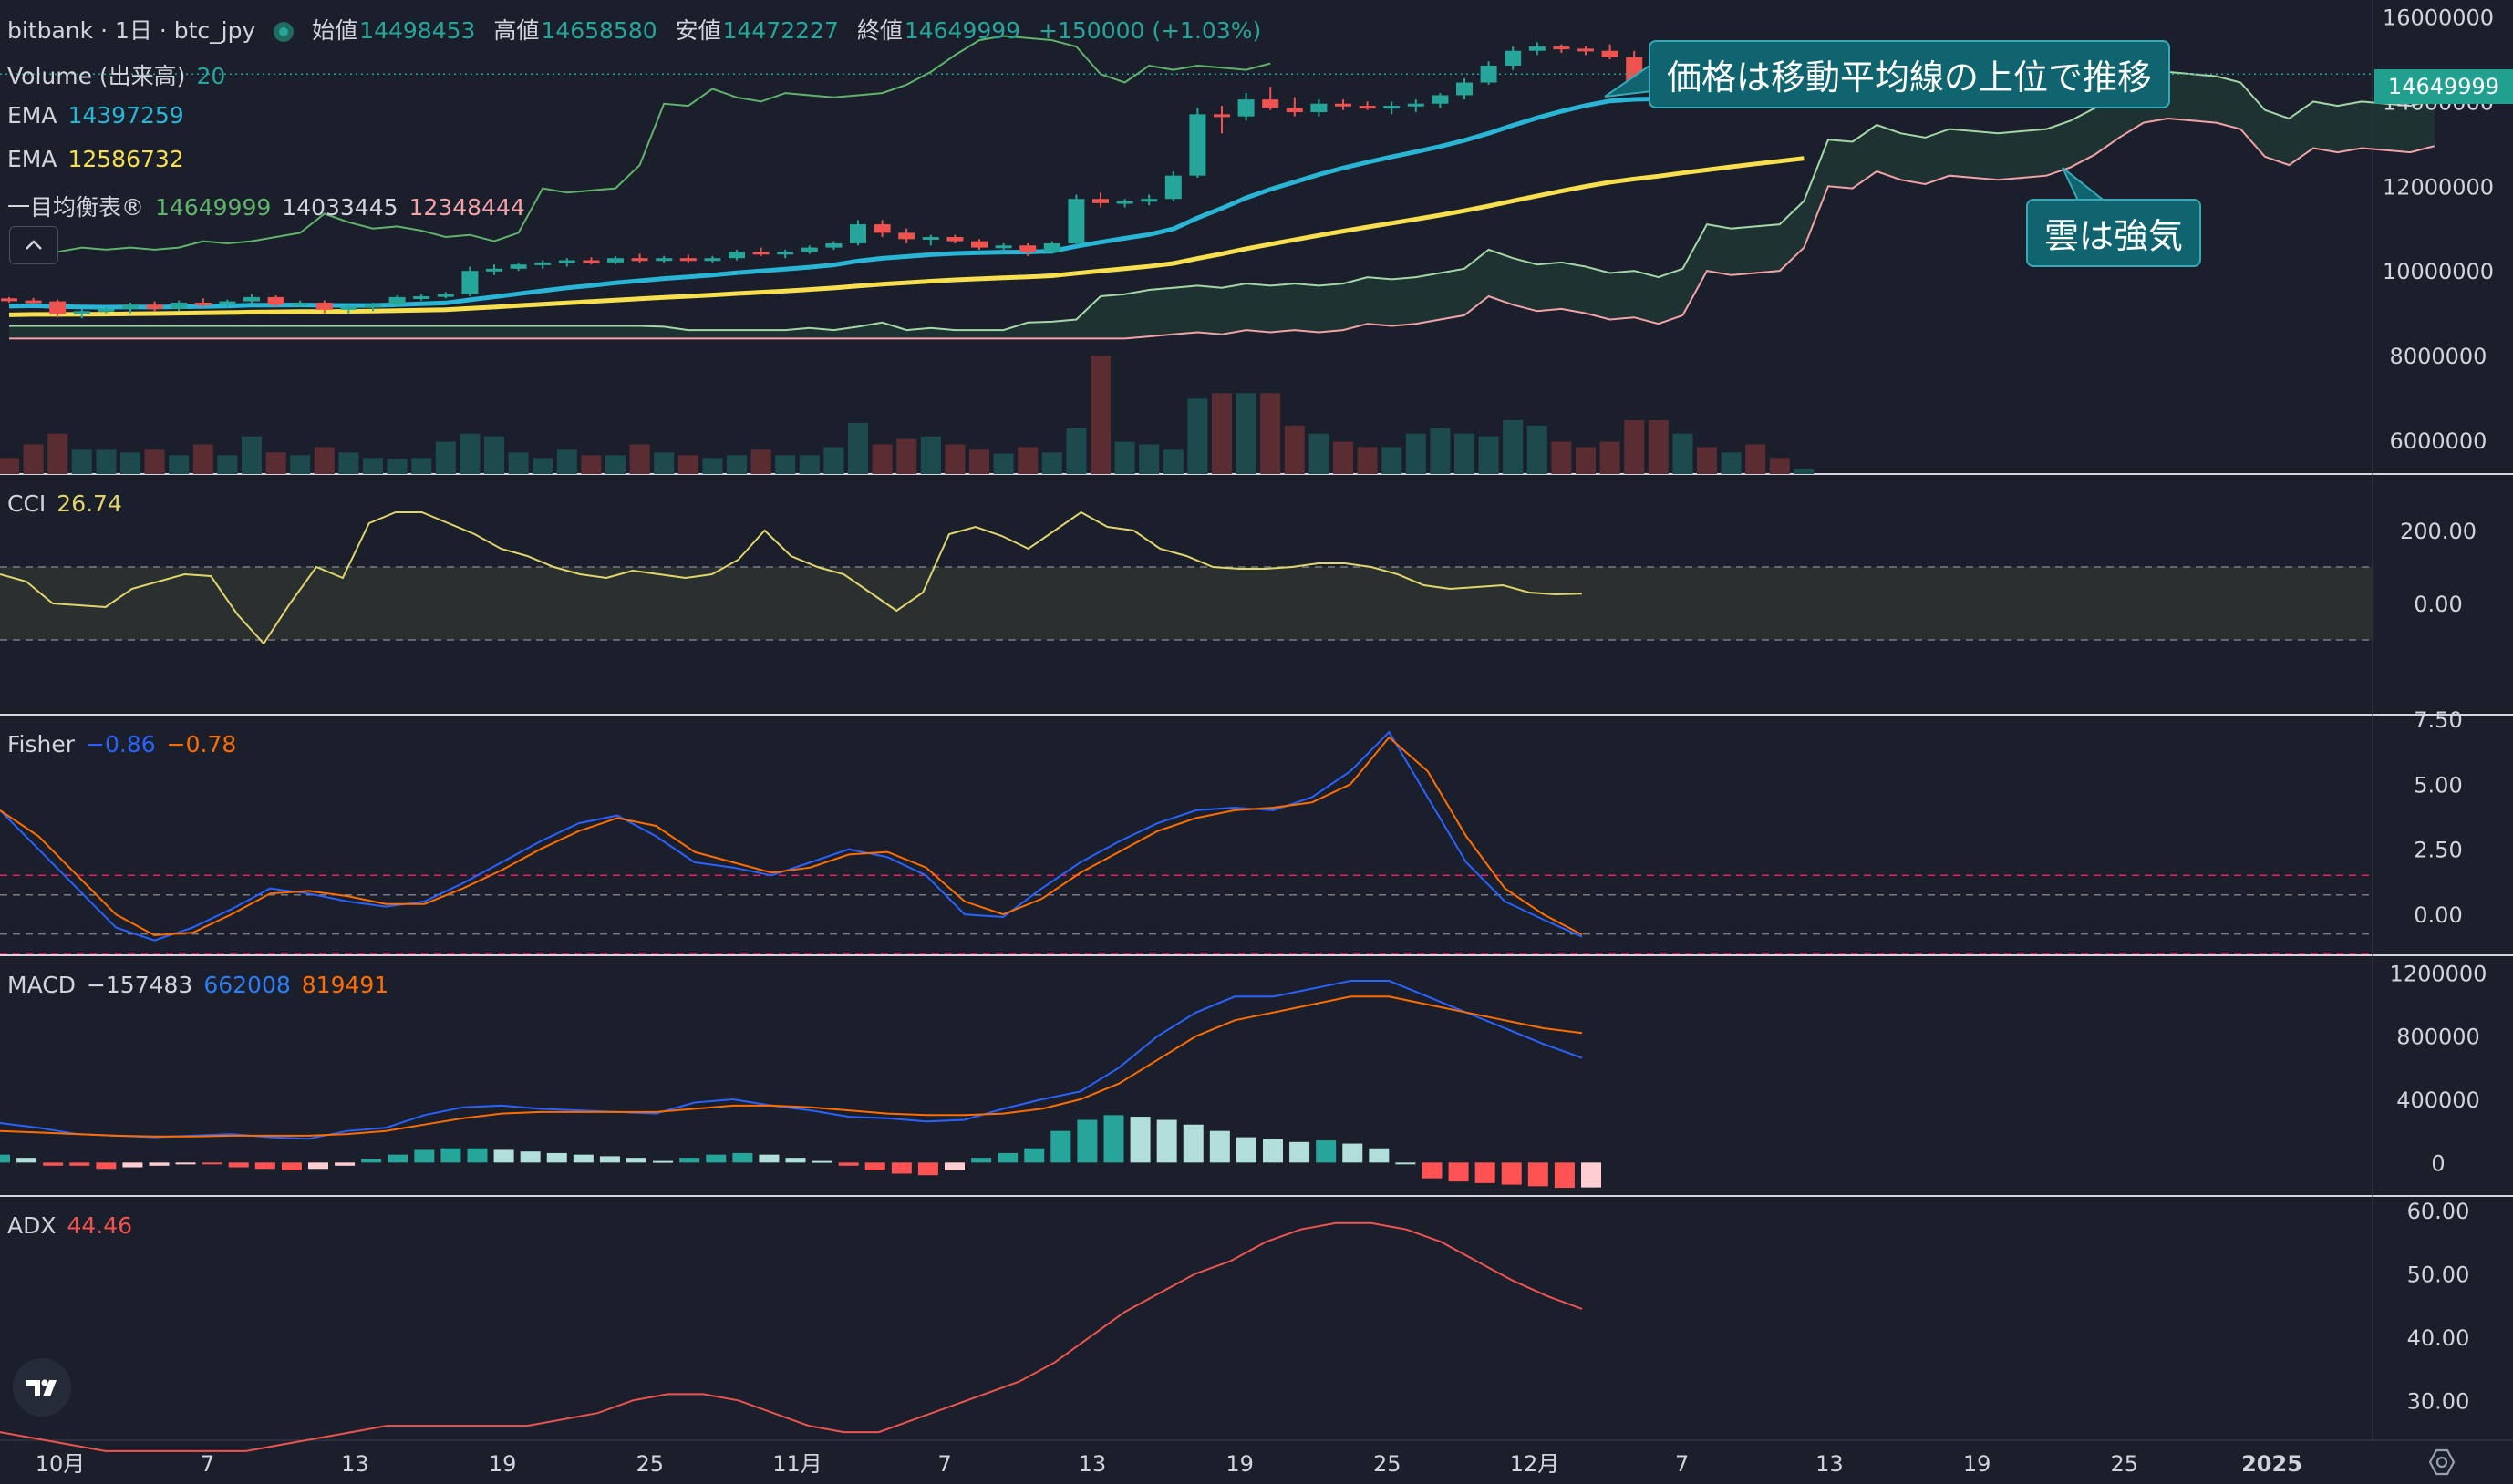 The image size is (2513, 1484). What do you see at coordinates (1150, 30) in the screenshot?
I see `change-value: +150000 (+1.03%)` at bounding box center [1150, 30].